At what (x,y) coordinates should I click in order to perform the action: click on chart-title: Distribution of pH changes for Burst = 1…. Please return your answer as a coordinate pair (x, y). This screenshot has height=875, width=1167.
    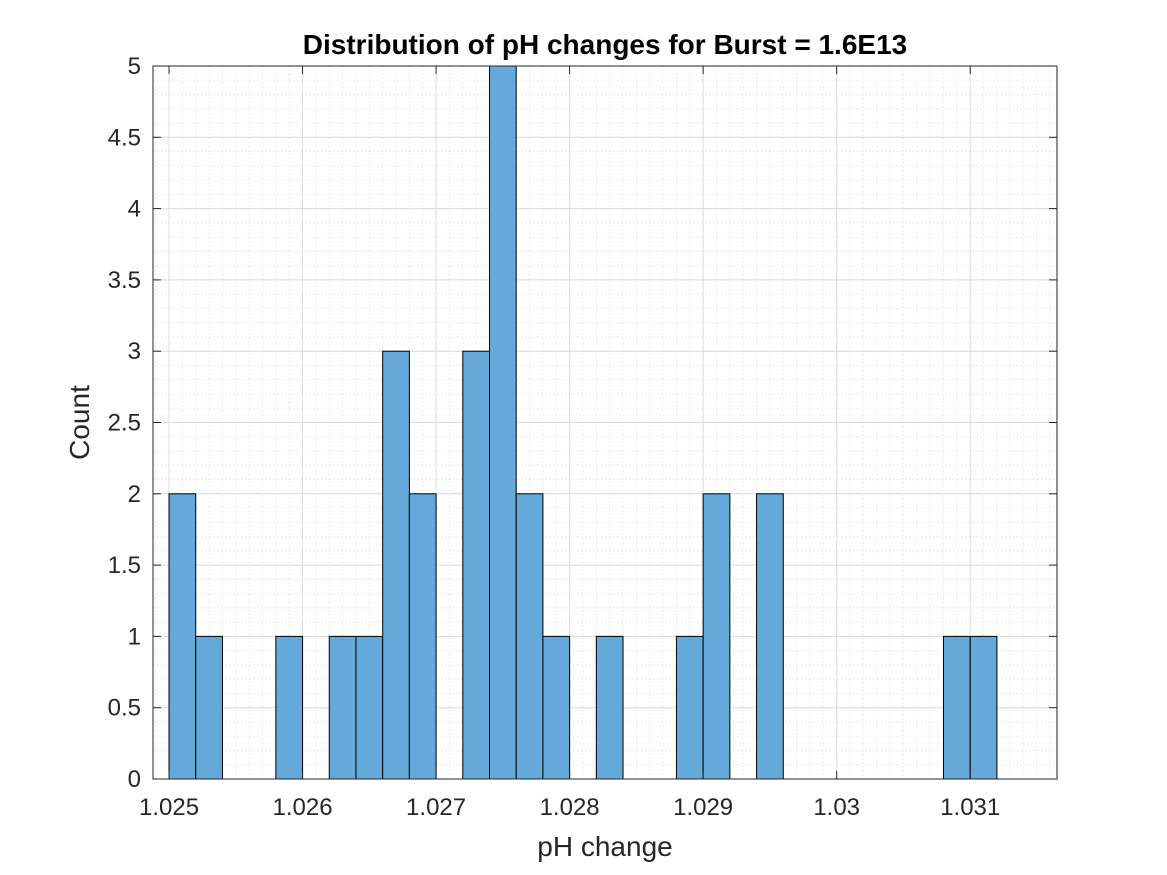
    Looking at the image, I should click on (605, 44).